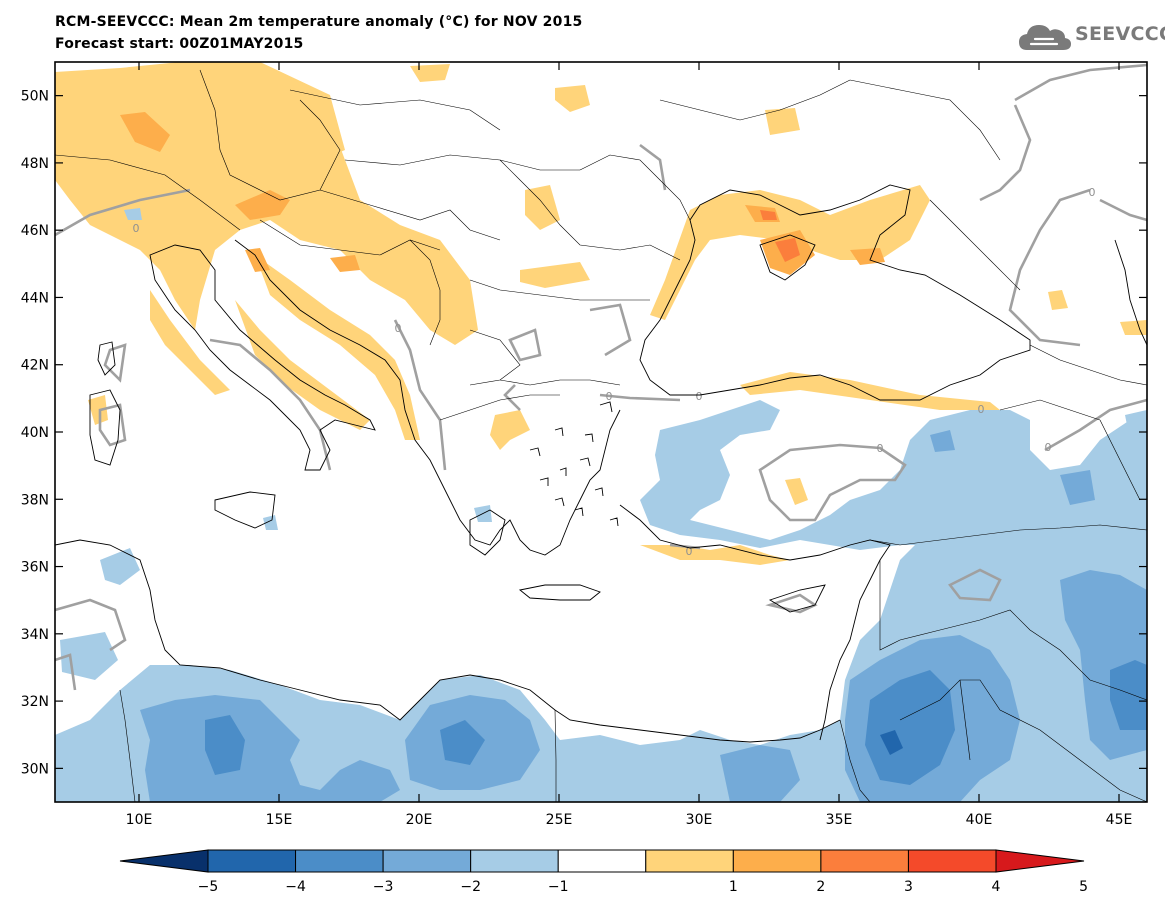 This screenshot has height=907, width=1165. I want to click on lat-tick-label: 36N, so click(35, 568).